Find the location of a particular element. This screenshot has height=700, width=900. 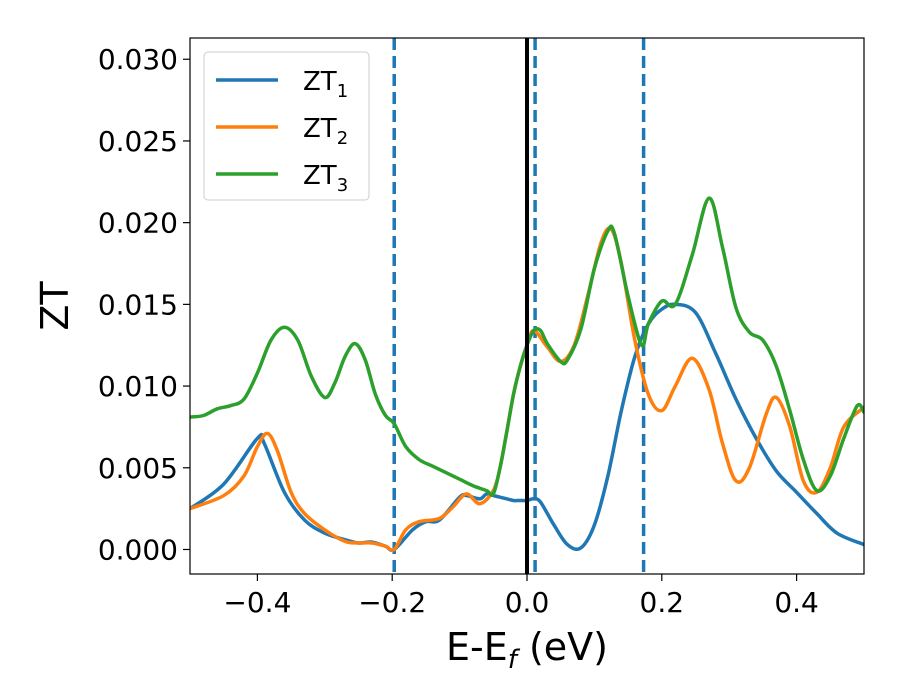

y-tick-label: 0.015 is located at coordinates (138, 304).